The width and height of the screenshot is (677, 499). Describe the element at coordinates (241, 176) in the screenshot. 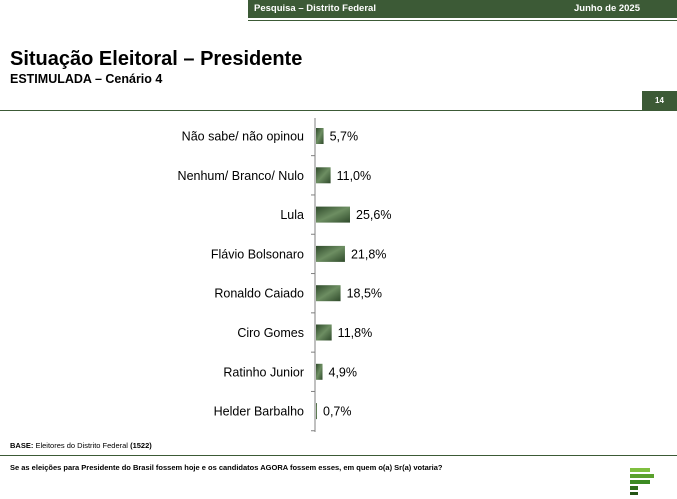

I see `category-label: Nenhum/ Branco/ Nulo` at that location.